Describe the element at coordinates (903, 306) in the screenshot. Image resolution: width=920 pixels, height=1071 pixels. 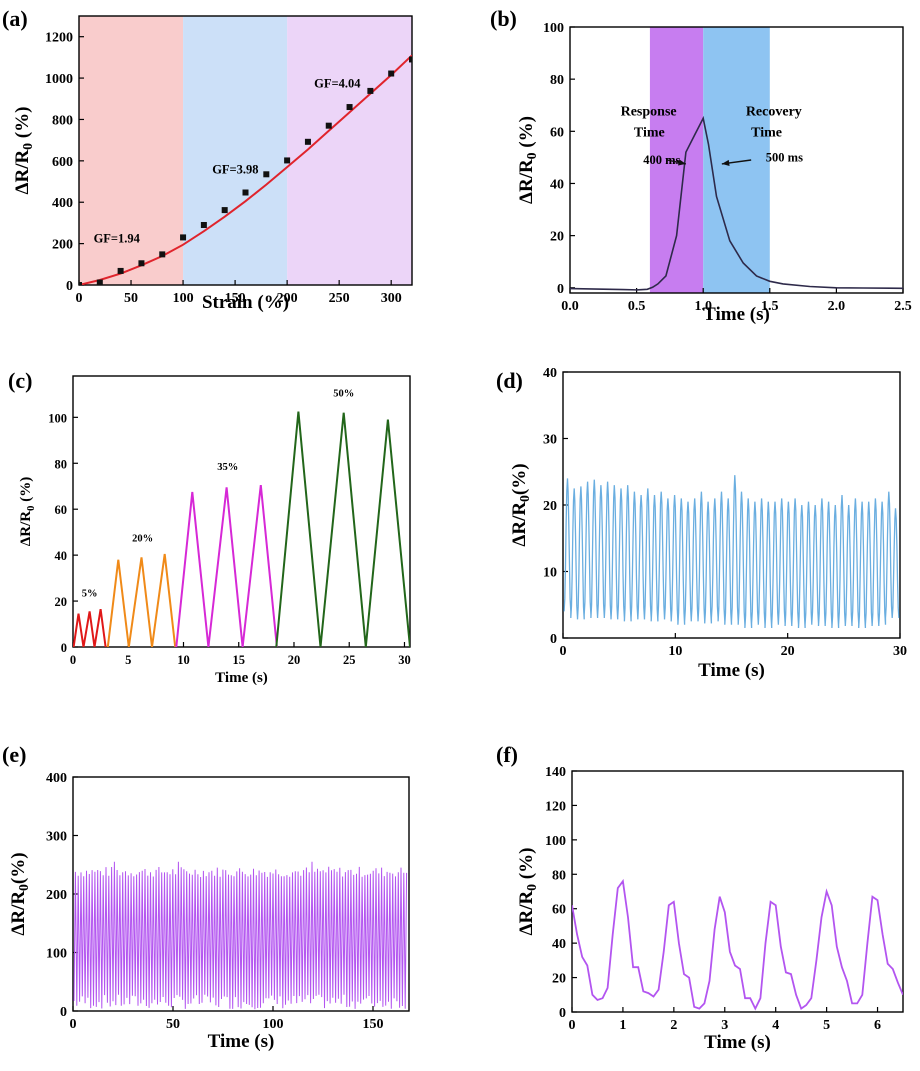
I see `x-tick-label: 2.5` at that location.